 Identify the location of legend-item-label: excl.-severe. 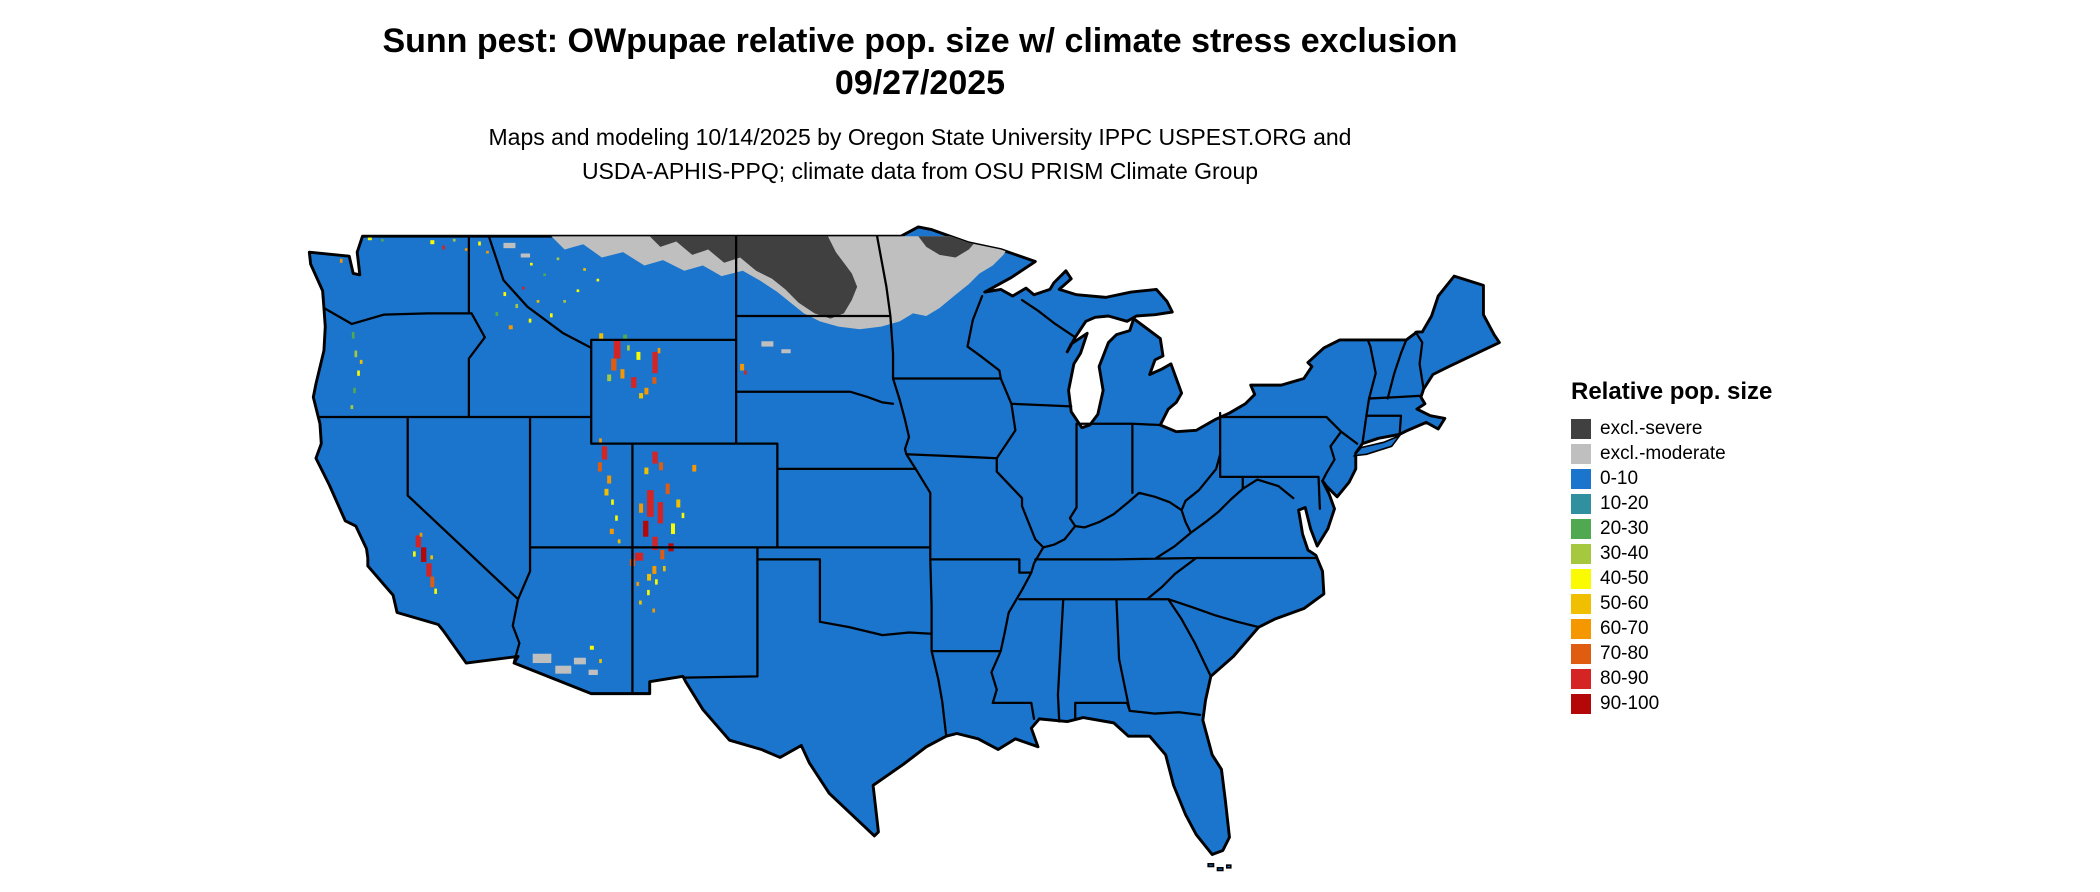
(1651, 428).